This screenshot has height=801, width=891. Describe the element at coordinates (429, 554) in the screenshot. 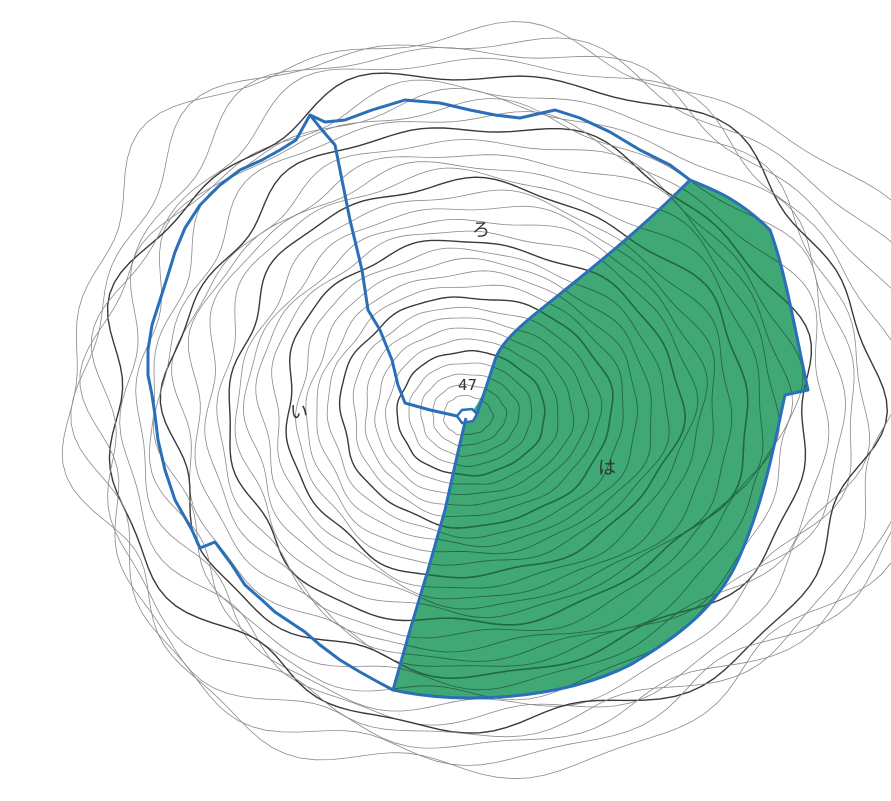

I see `boundary-i-ha` at that location.